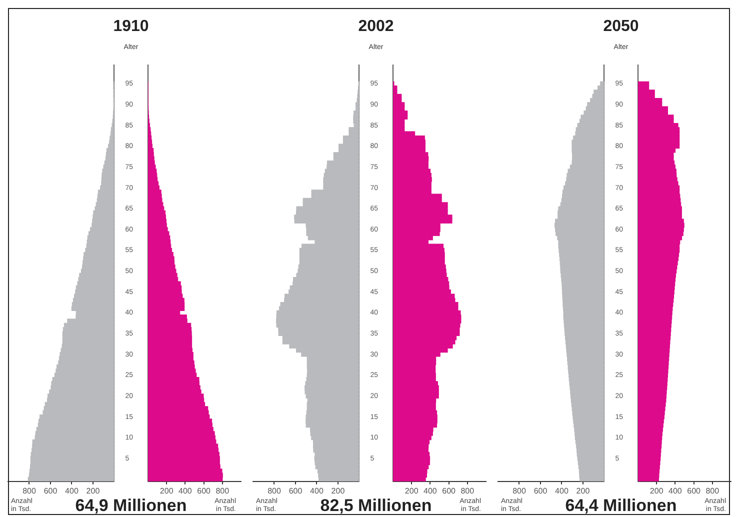 Image resolution: width=736 pixels, height=517 pixels. What do you see at coordinates (621, 27) in the screenshot?
I see `chart-title: 2050` at bounding box center [621, 27].